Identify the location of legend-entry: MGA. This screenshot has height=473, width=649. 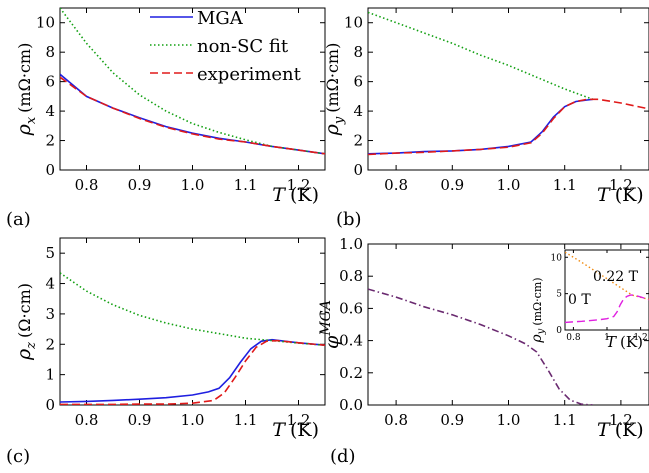
(220, 18).